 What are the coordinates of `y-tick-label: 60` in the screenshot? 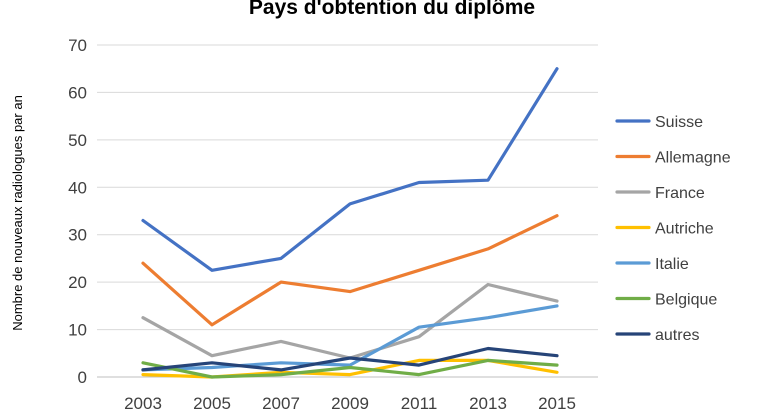 It's located at (77, 92).